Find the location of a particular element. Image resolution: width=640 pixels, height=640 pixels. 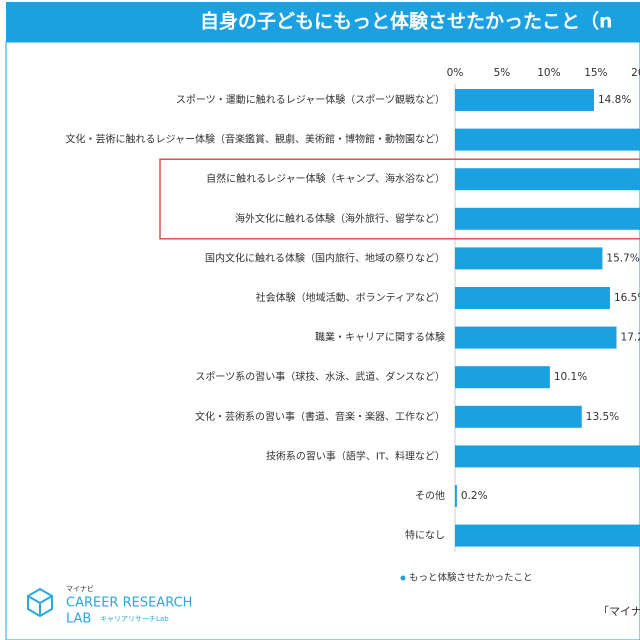

highlight-box is located at coordinates (399, 199).